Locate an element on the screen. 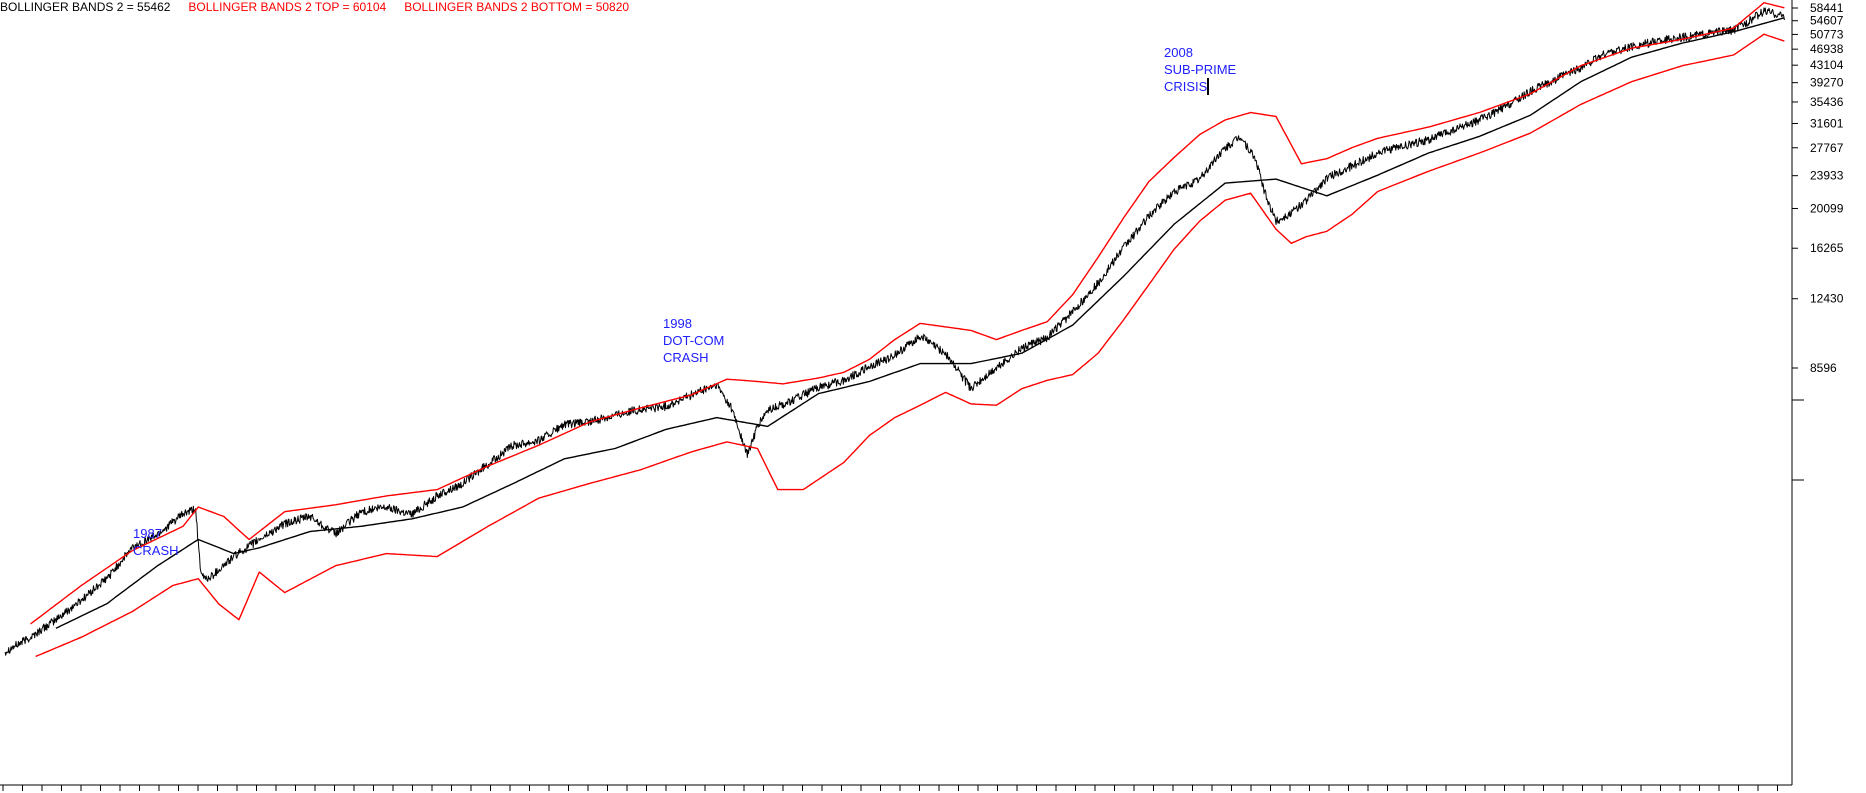  annotation-1987-crash: 1987 CRASH is located at coordinates (156, 542).